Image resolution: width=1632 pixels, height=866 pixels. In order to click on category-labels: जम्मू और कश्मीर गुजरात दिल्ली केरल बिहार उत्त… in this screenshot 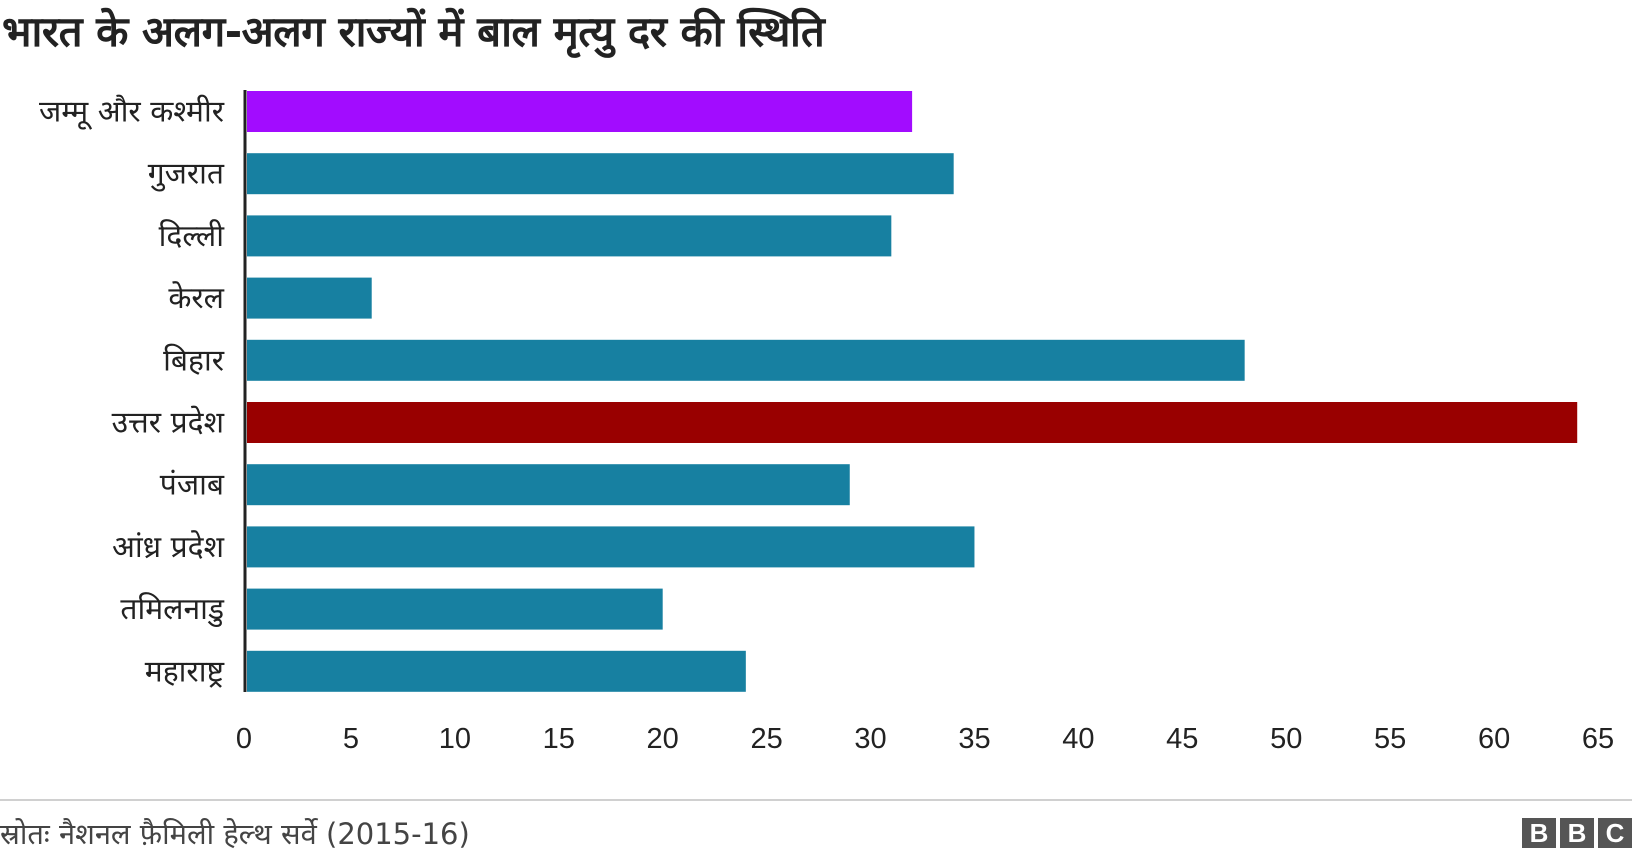, I will do `click(132, 392)`.